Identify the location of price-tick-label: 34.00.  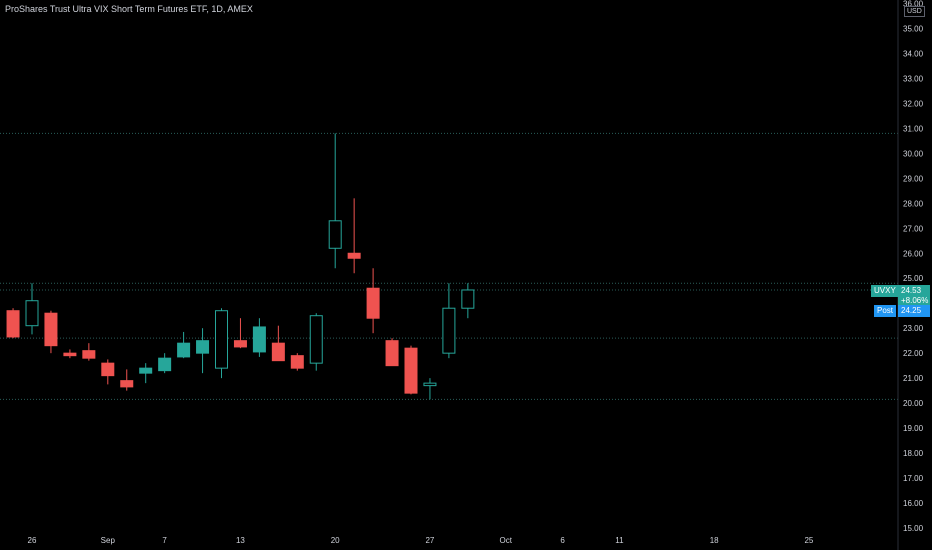
(913, 53).